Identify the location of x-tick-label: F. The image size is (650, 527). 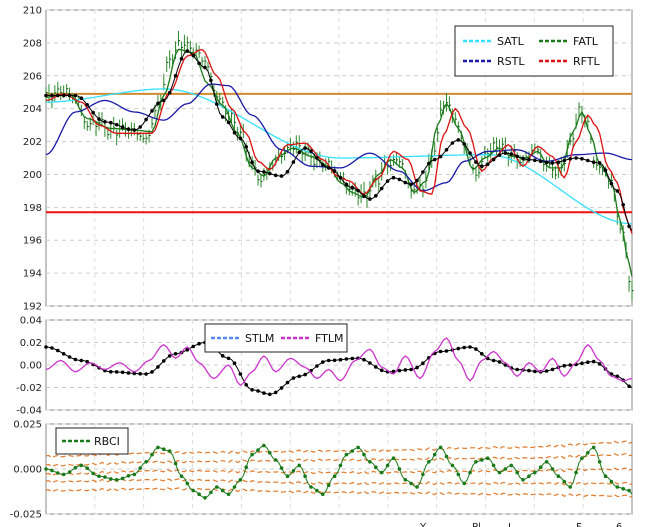
(579, 524).